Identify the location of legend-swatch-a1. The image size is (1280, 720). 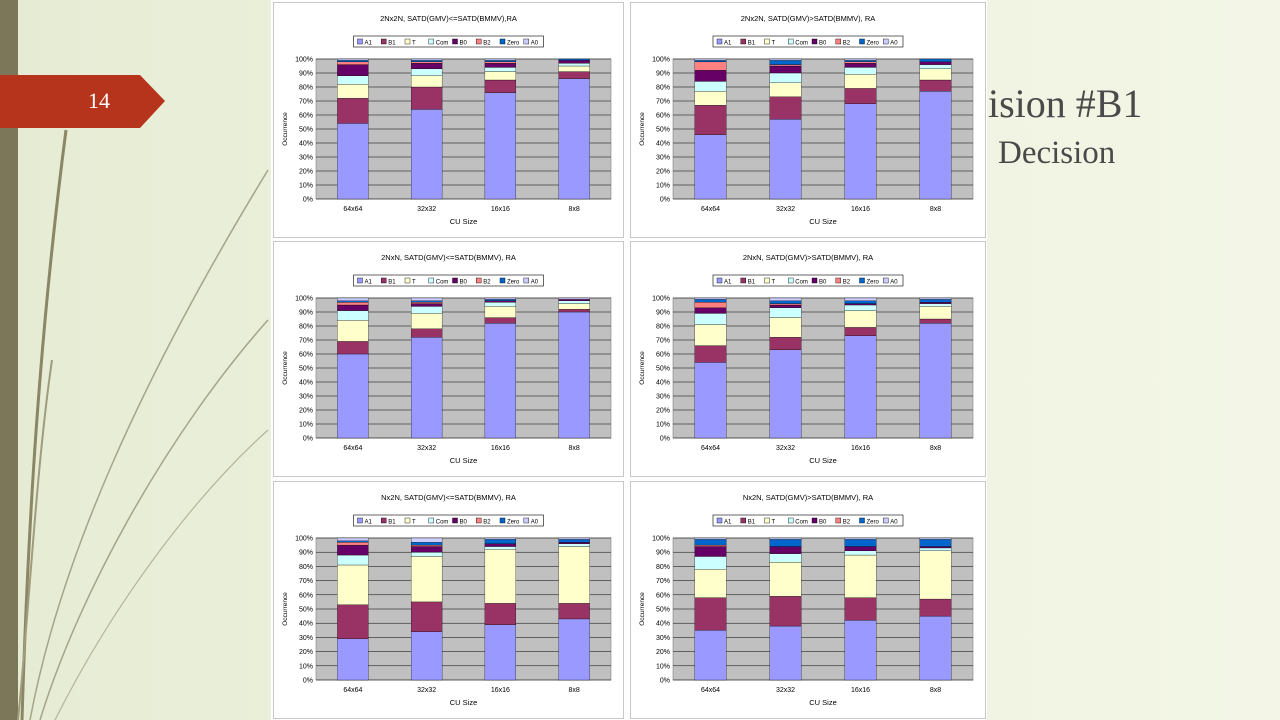
(360, 41).